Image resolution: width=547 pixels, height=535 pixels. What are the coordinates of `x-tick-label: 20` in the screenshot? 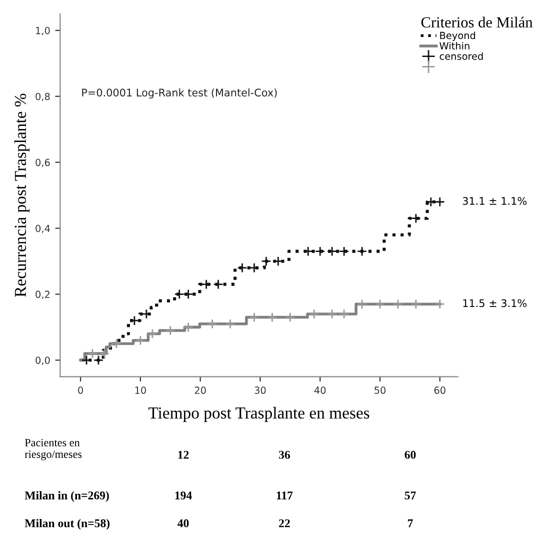 It's located at (200, 390).